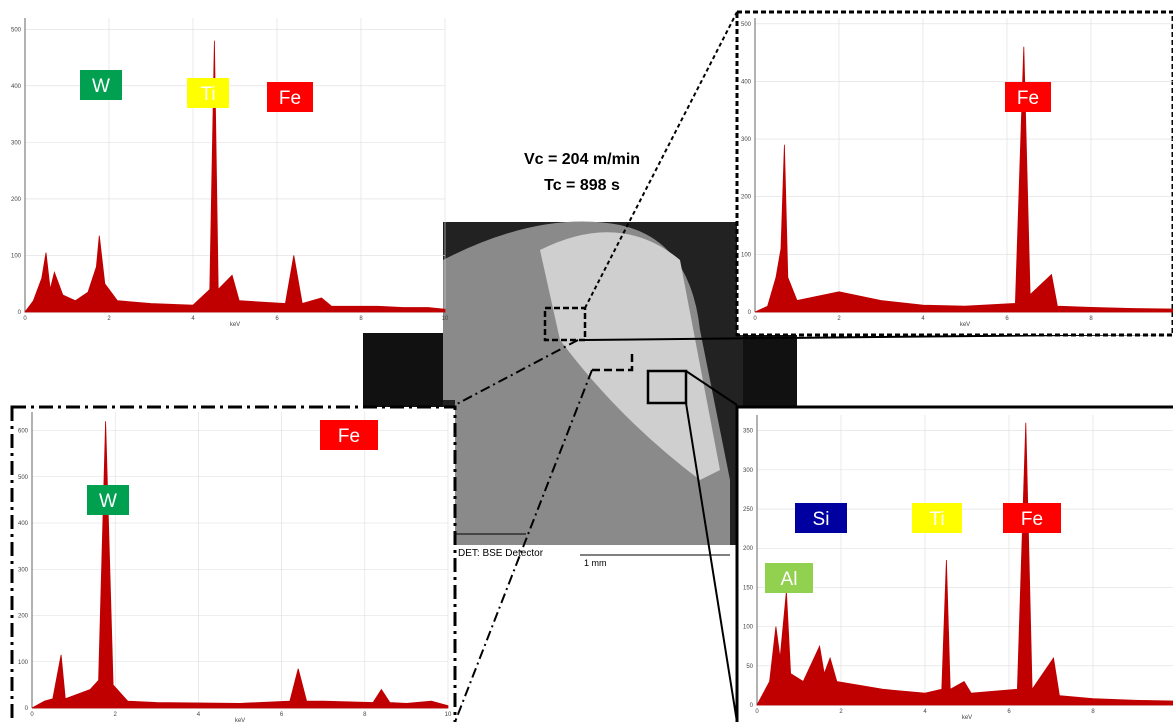 This screenshot has height=722, width=1173. What do you see at coordinates (748, 588) in the screenshot?
I see `y-tick-label: 150` at bounding box center [748, 588].